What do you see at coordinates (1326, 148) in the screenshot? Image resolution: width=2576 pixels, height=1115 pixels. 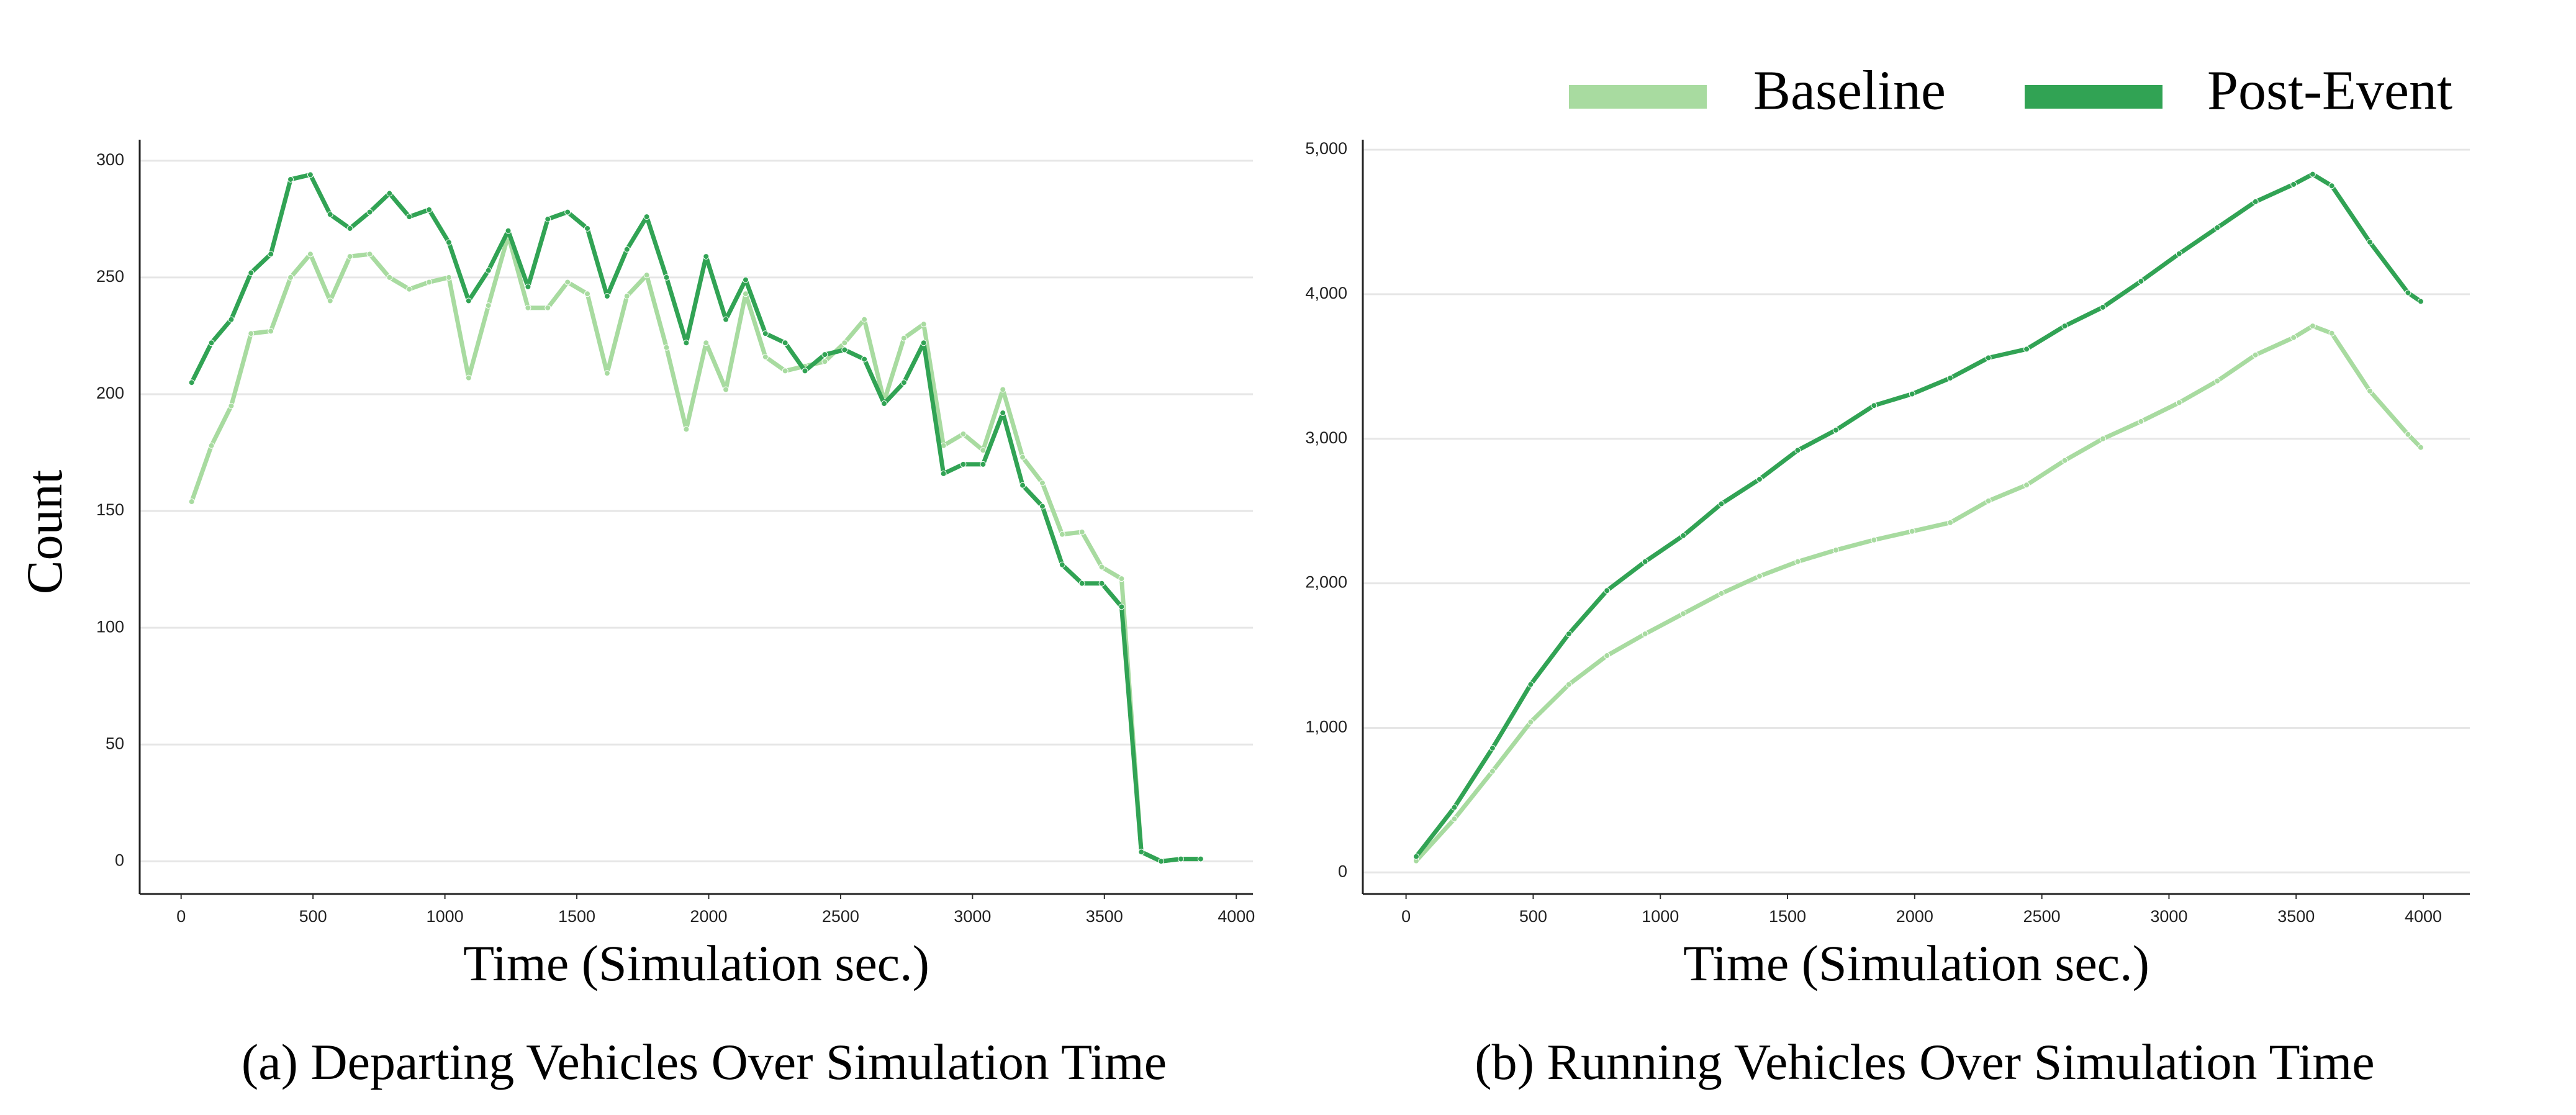 I see `y-tick-label: 5,000` at bounding box center [1326, 148].